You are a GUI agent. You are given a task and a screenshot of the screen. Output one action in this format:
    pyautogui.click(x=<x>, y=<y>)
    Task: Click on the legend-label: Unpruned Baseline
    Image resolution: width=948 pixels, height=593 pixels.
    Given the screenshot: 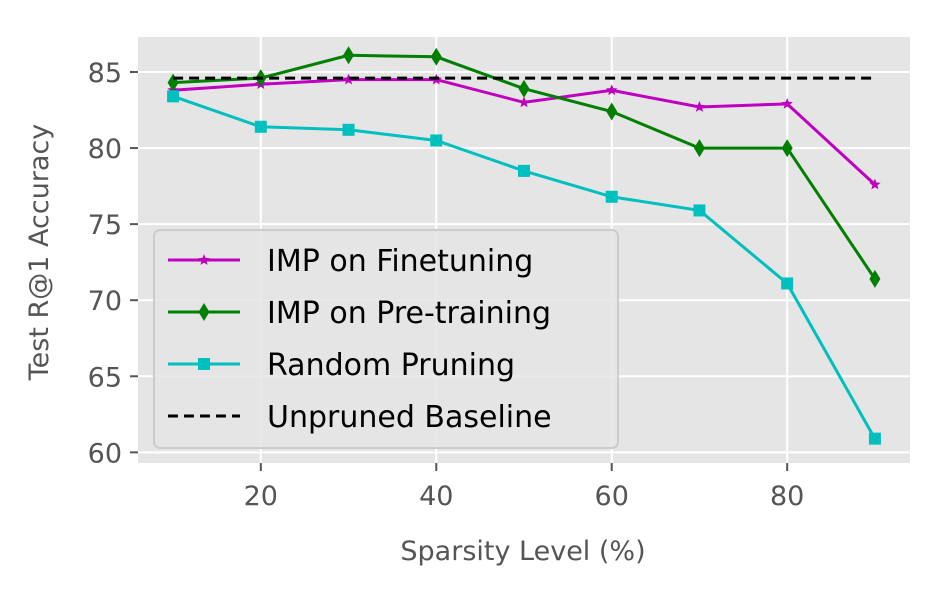 What is the action you would take?
    pyautogui.click(x=409, y=417)
    